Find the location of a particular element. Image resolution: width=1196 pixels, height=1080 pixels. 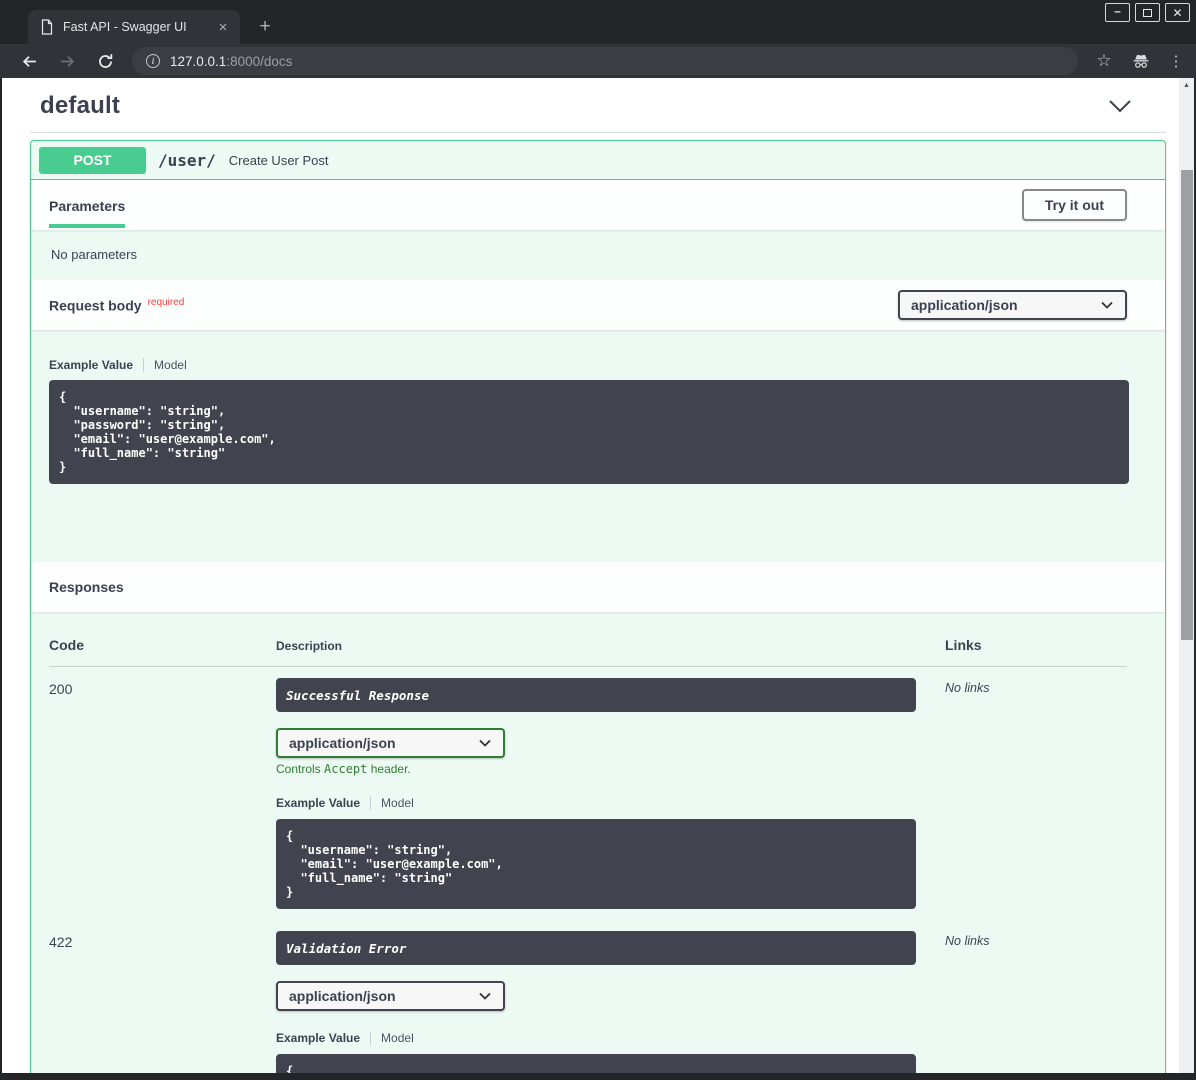

url-text: 127.0.0.1:8000/docs is located at coordinates (231, 61).